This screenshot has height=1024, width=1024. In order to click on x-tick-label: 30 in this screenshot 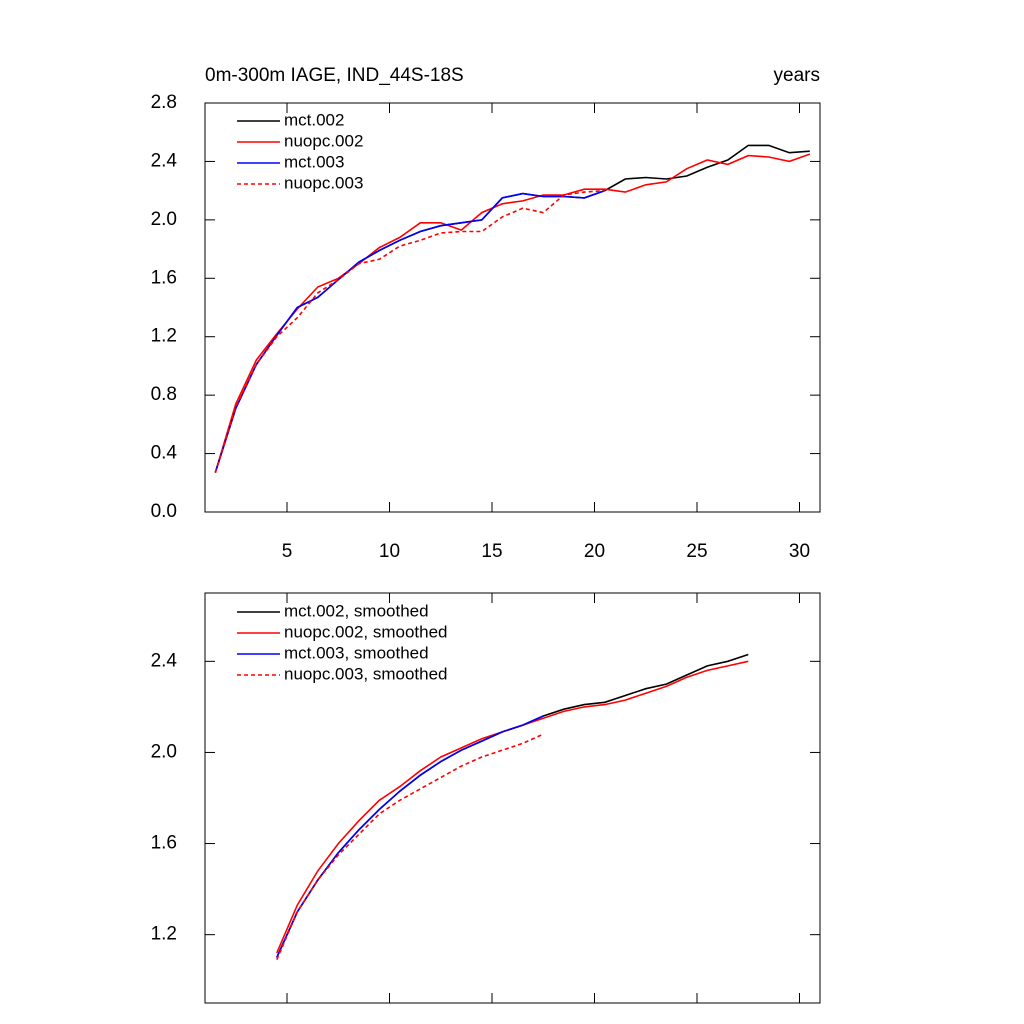, I will do `click(799, 551)`.